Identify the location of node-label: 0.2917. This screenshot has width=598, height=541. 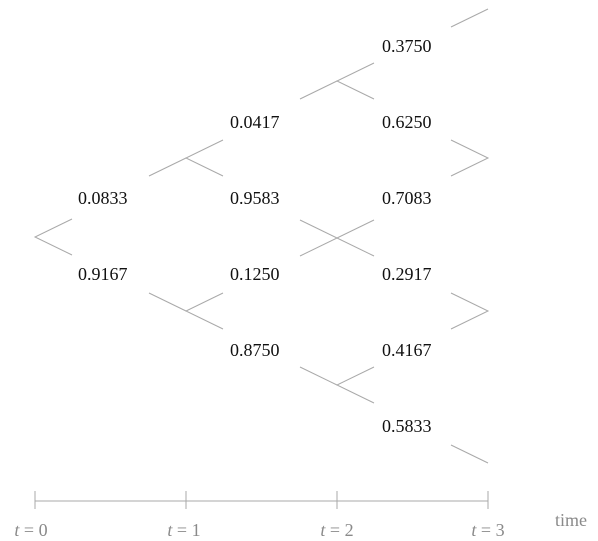
(407, 274).